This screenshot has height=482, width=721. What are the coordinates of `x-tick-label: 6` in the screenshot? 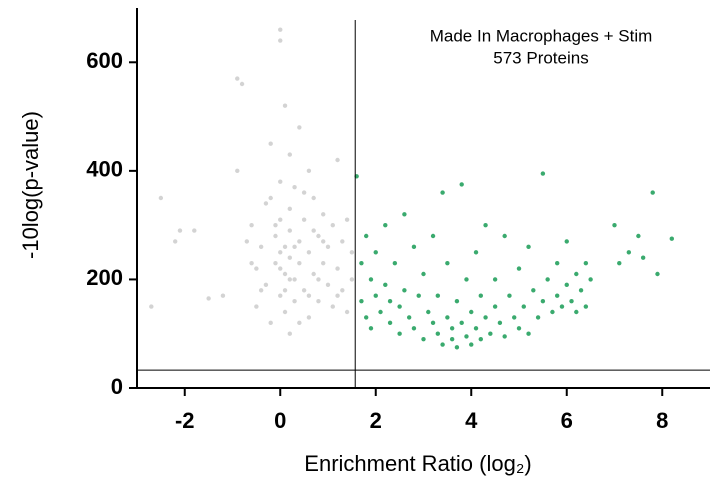 It's located at (567, 420).